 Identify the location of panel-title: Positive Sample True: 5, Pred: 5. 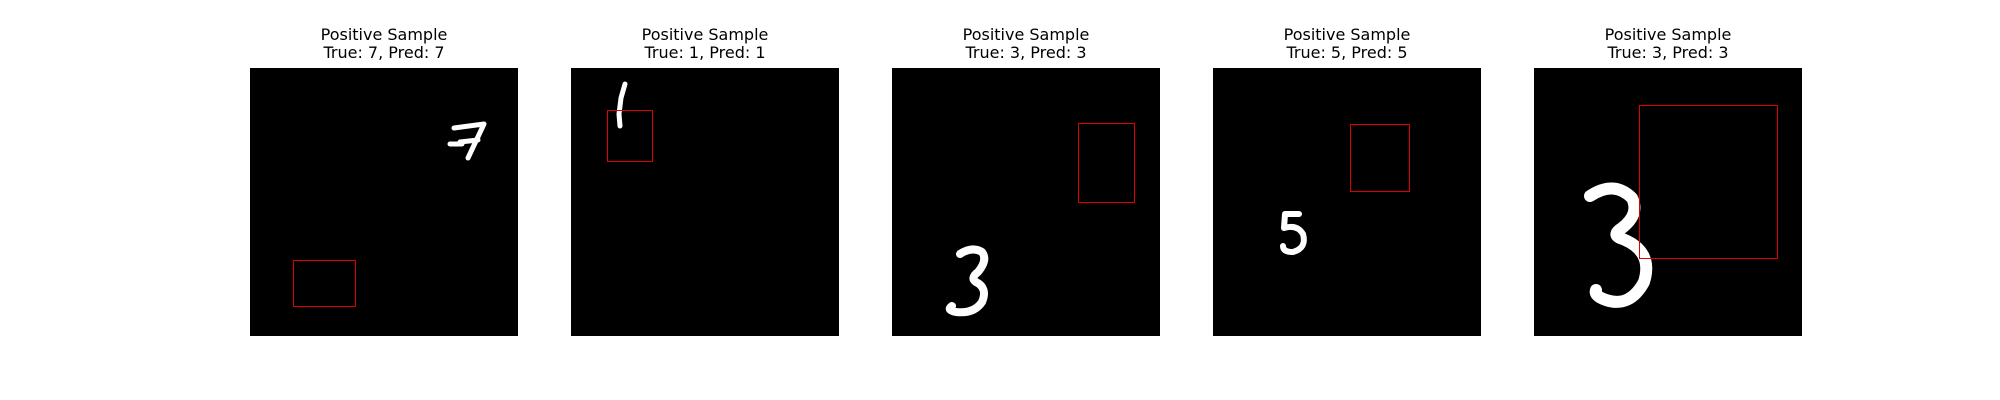
(1347, 44).